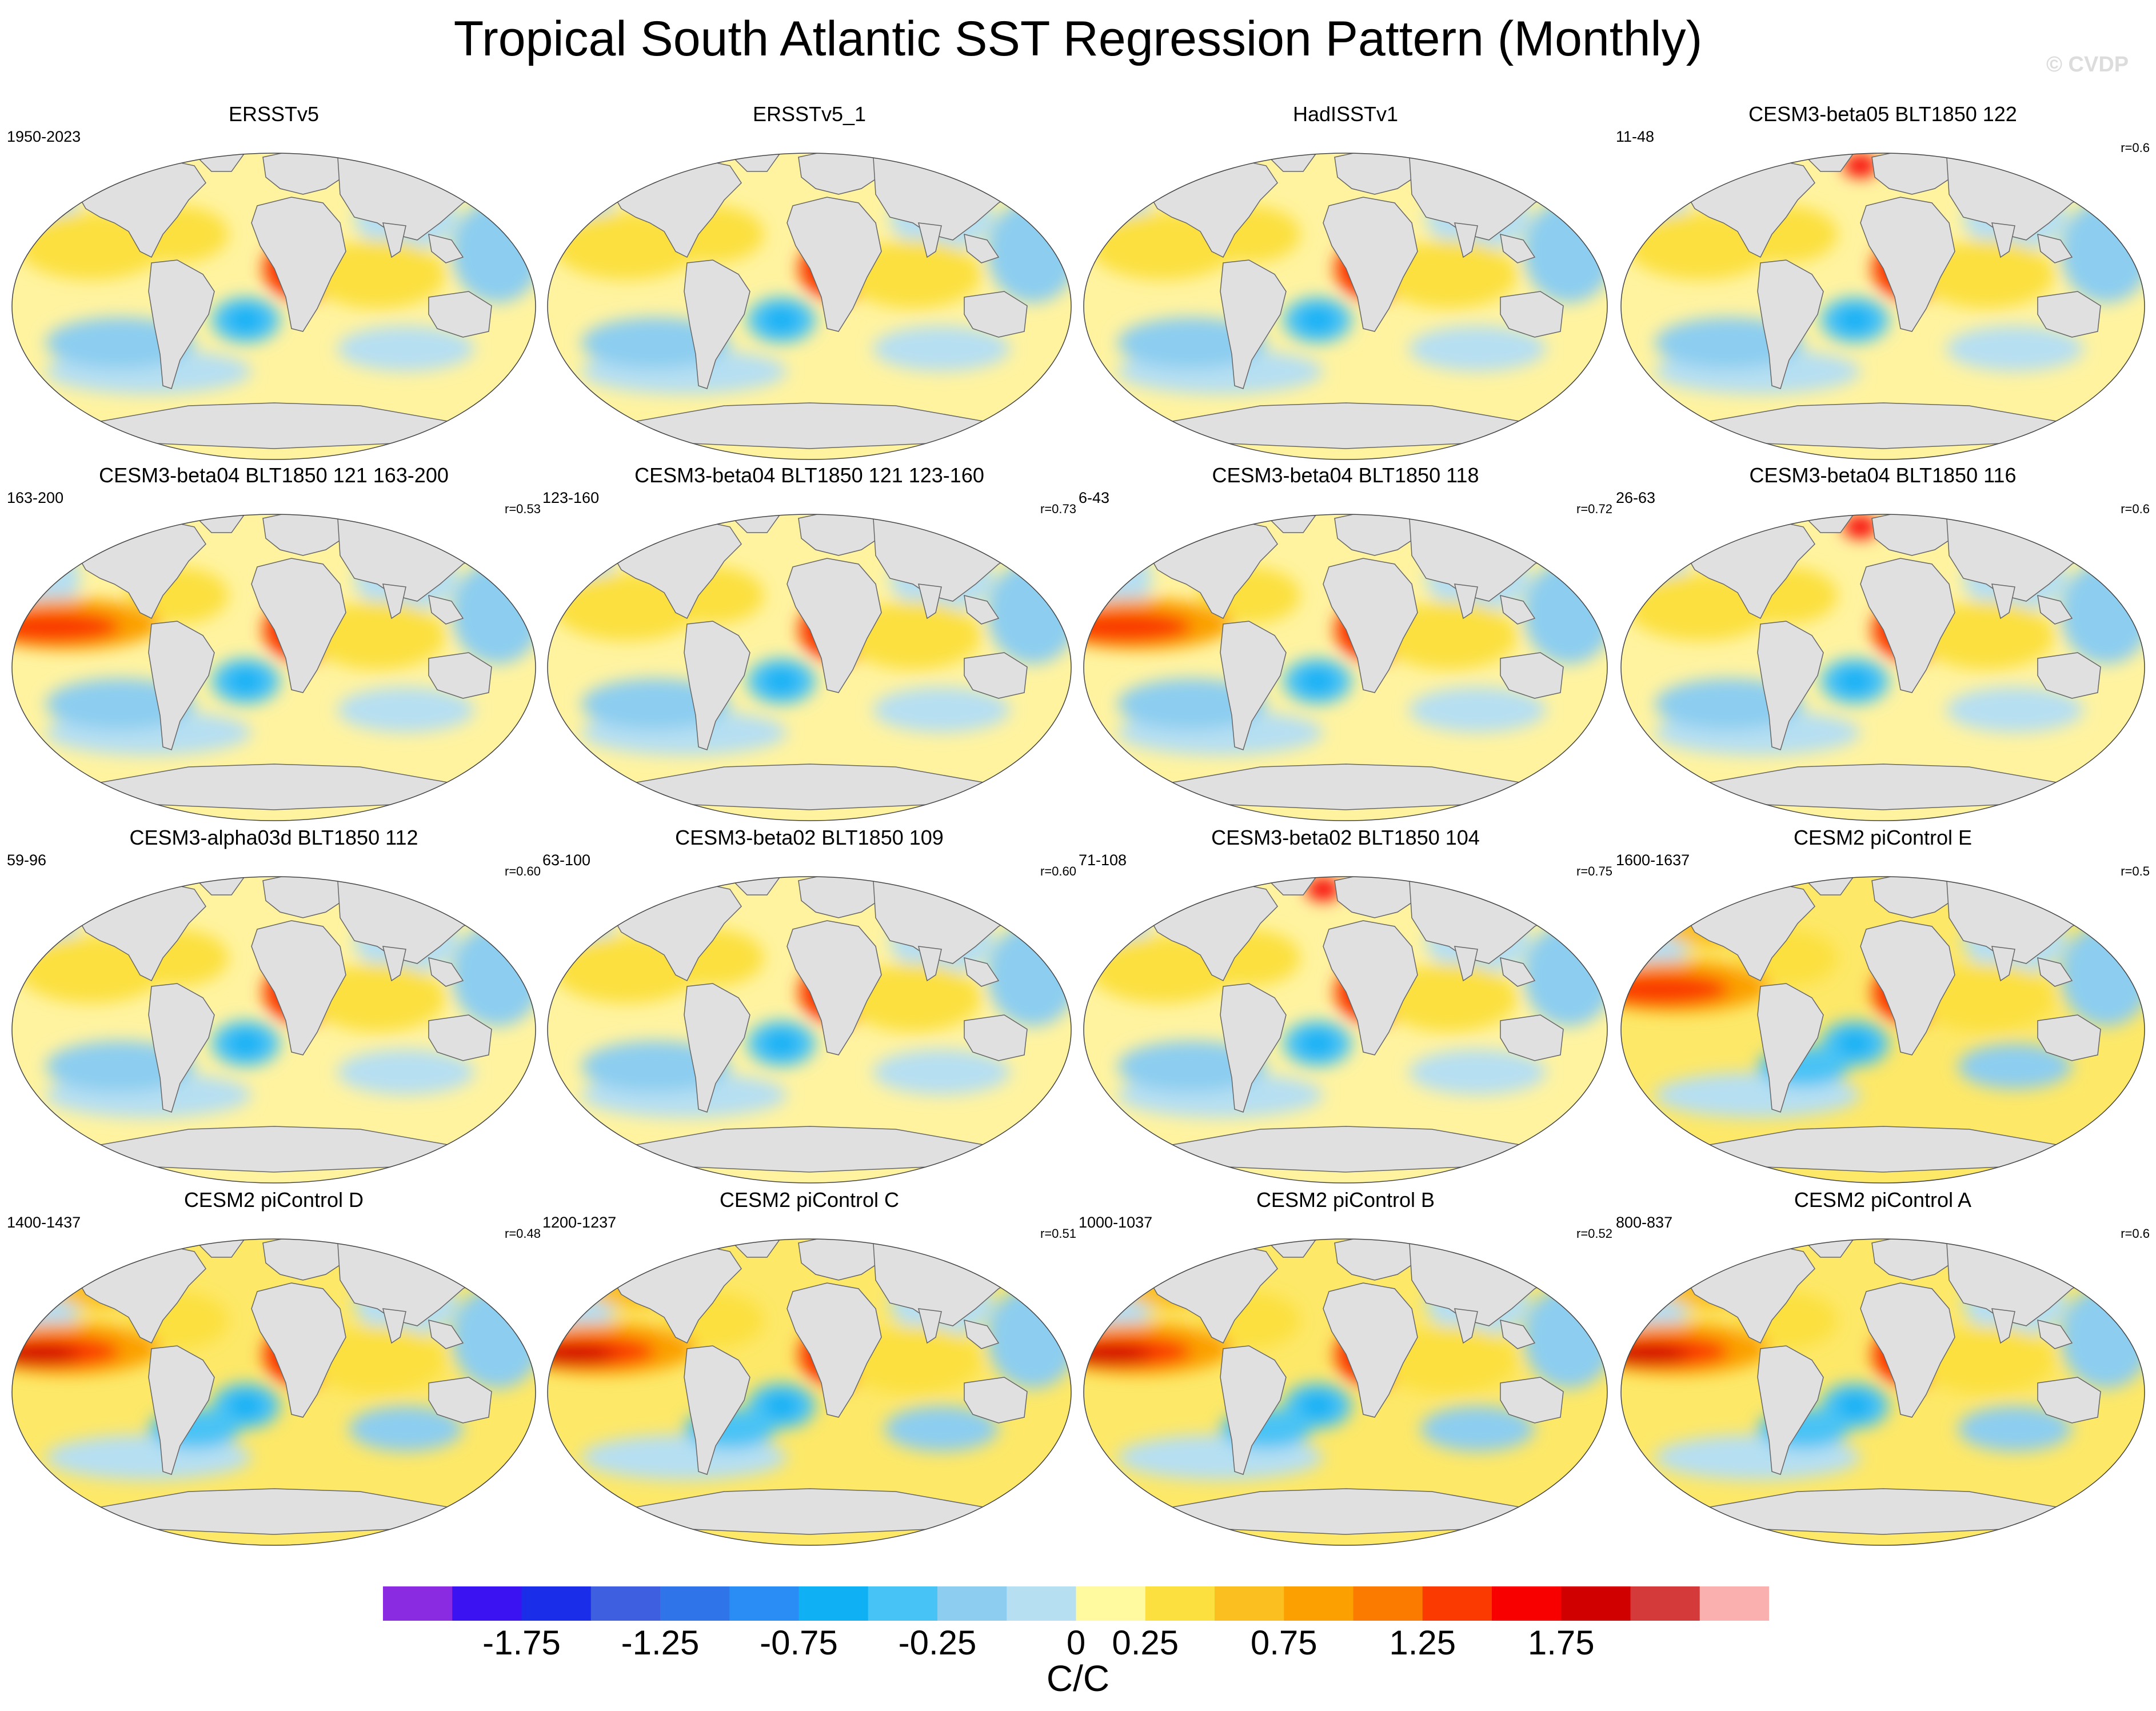  What do you see at coordinates (1644, 1222) in the screenshot?
I see `panel-period: 800-837` at bounding box center [1644, 1222].